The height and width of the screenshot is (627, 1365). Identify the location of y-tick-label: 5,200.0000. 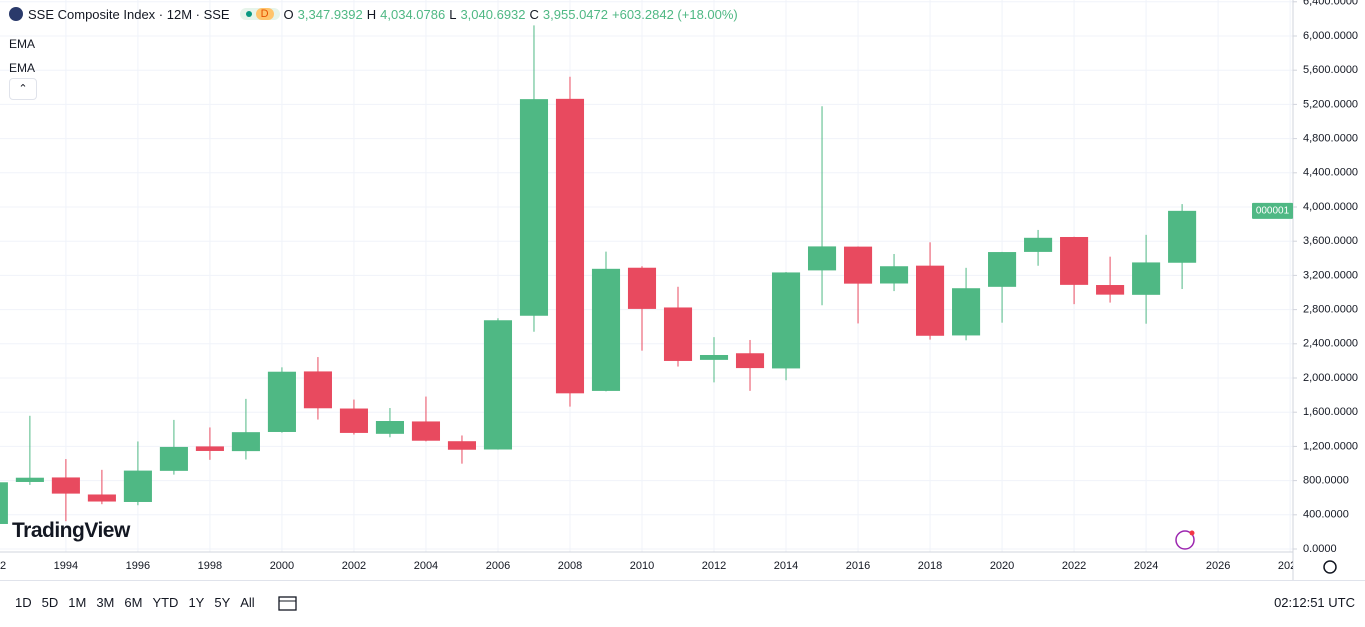
(1330, 104).